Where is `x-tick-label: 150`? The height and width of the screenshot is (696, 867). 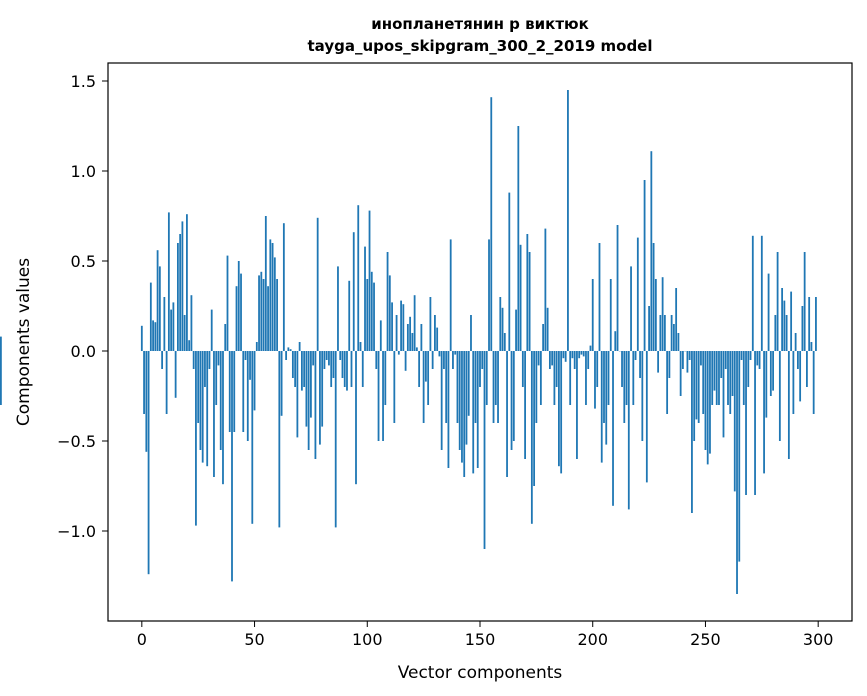
x-tick-label: 150 is located at coordinates (480, 639).